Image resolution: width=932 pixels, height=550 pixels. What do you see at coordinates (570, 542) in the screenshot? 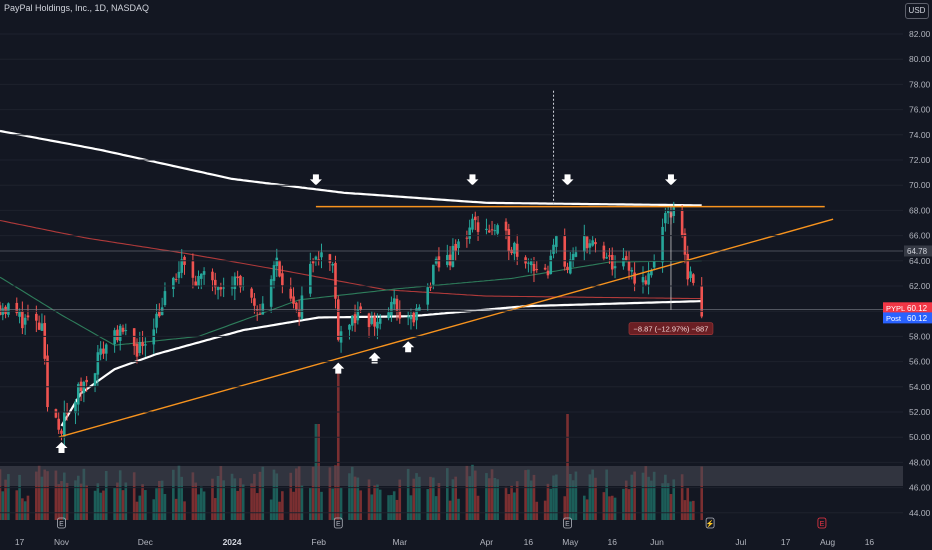
I see `time-axis-label: May` at bounding box center [570, 542].